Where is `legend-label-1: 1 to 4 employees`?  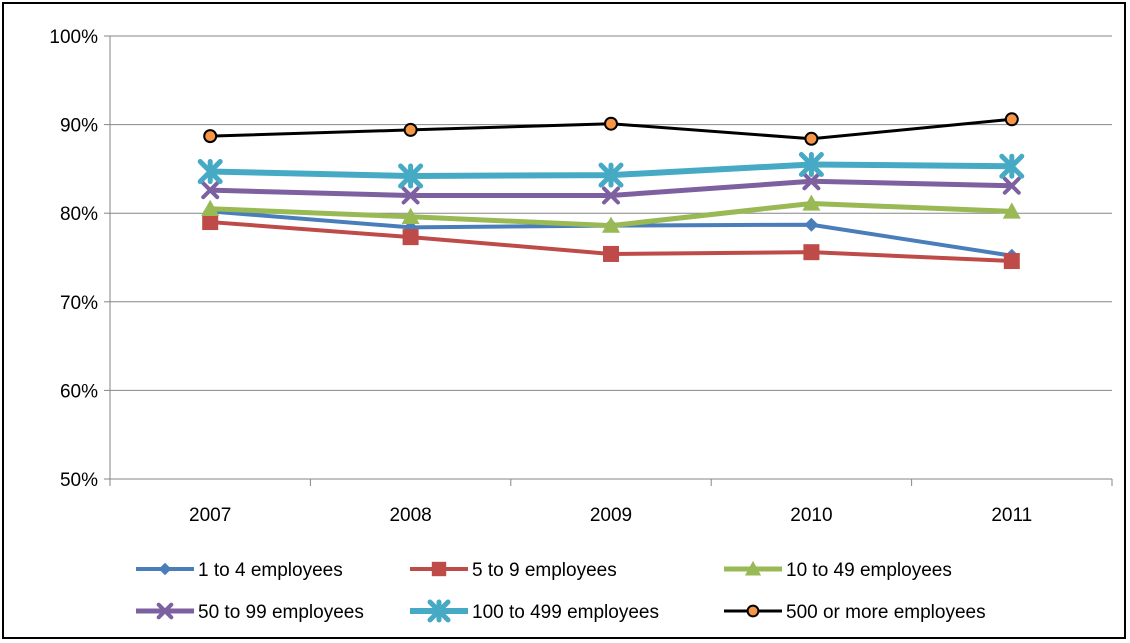 legend-label-1: 1 to 4 employees is located at coordinates (270, 570).